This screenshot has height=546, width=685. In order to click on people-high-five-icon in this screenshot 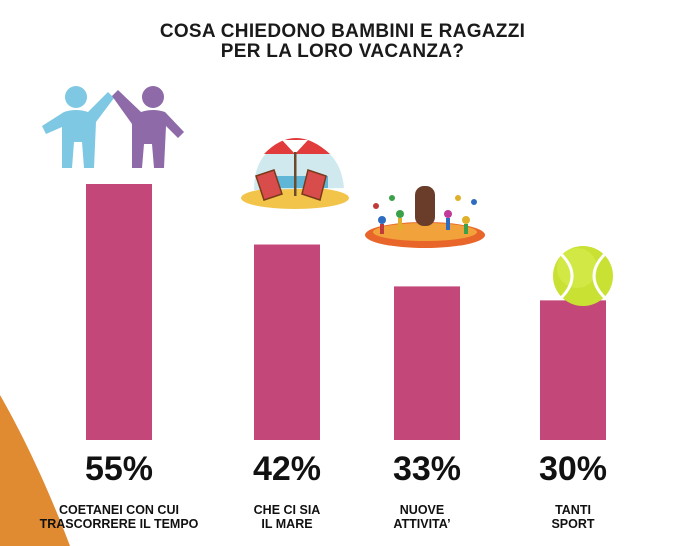, I will do `click(113, 127)`.